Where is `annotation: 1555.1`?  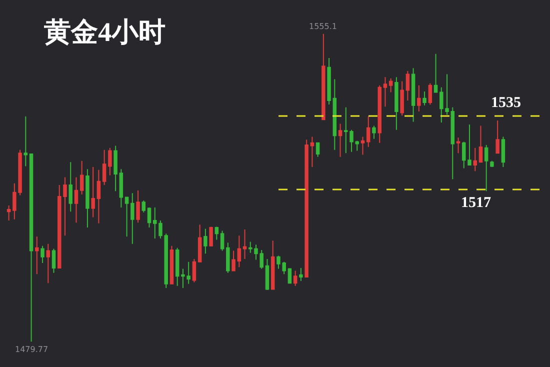
annotation: 1555.1 is located at coordinates (323, 26).